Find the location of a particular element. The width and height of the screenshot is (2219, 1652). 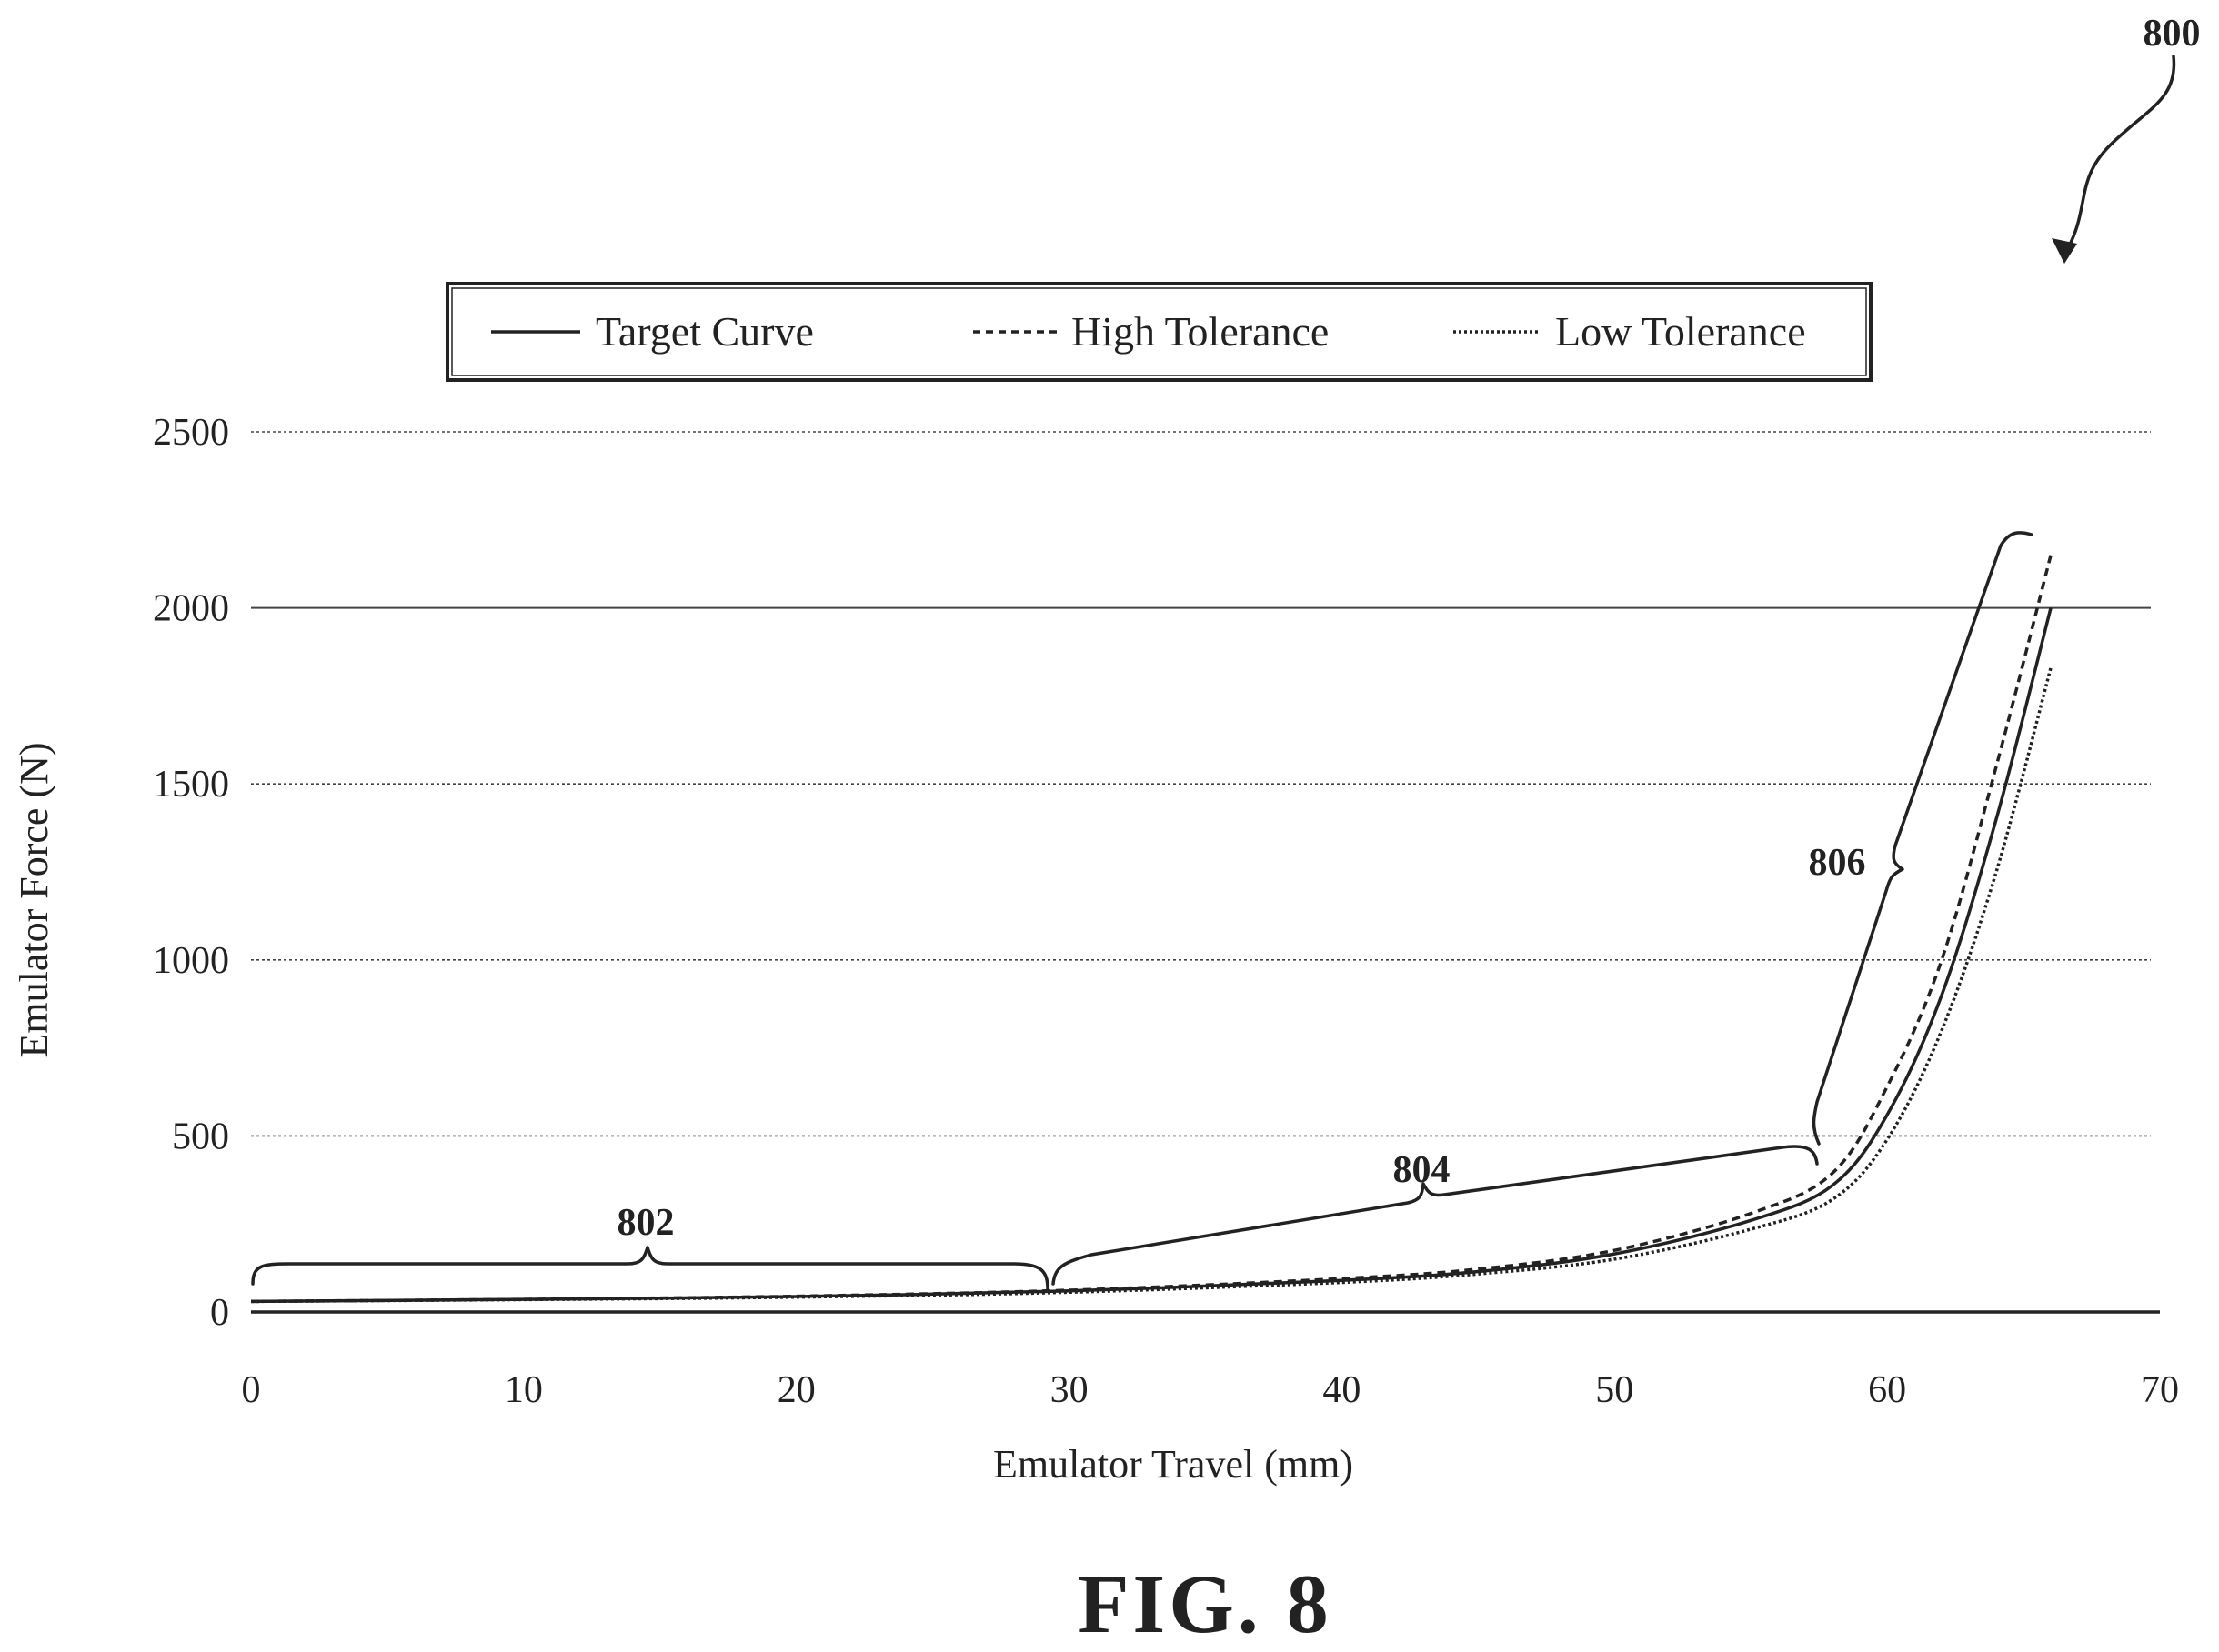

x-tick-label: 20 is located at coordinates (797, 1390).